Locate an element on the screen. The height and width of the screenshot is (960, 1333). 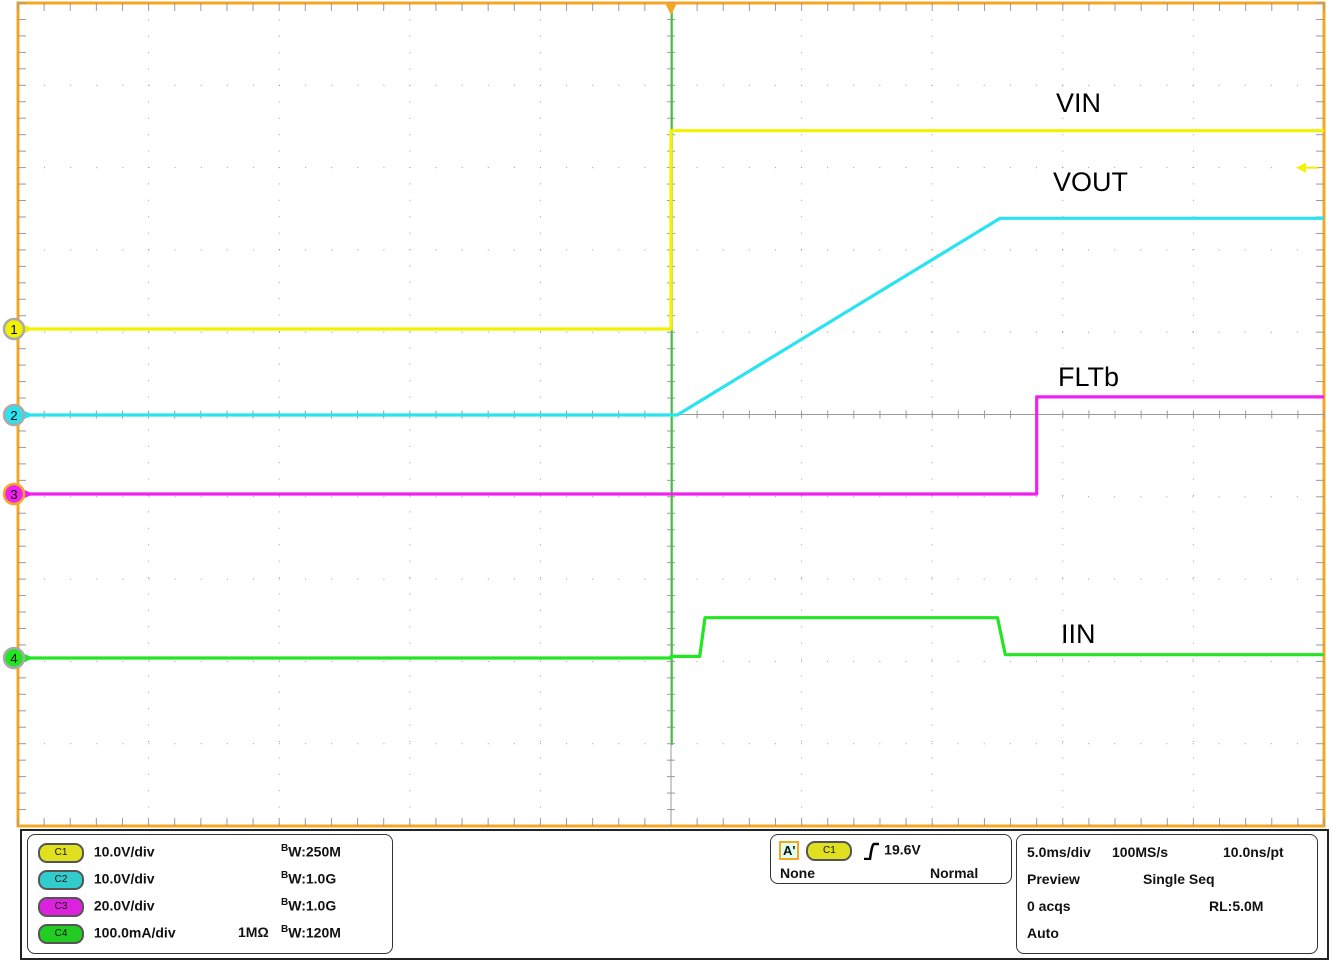
trigger-position-icon is located at coordinates (671, 9).